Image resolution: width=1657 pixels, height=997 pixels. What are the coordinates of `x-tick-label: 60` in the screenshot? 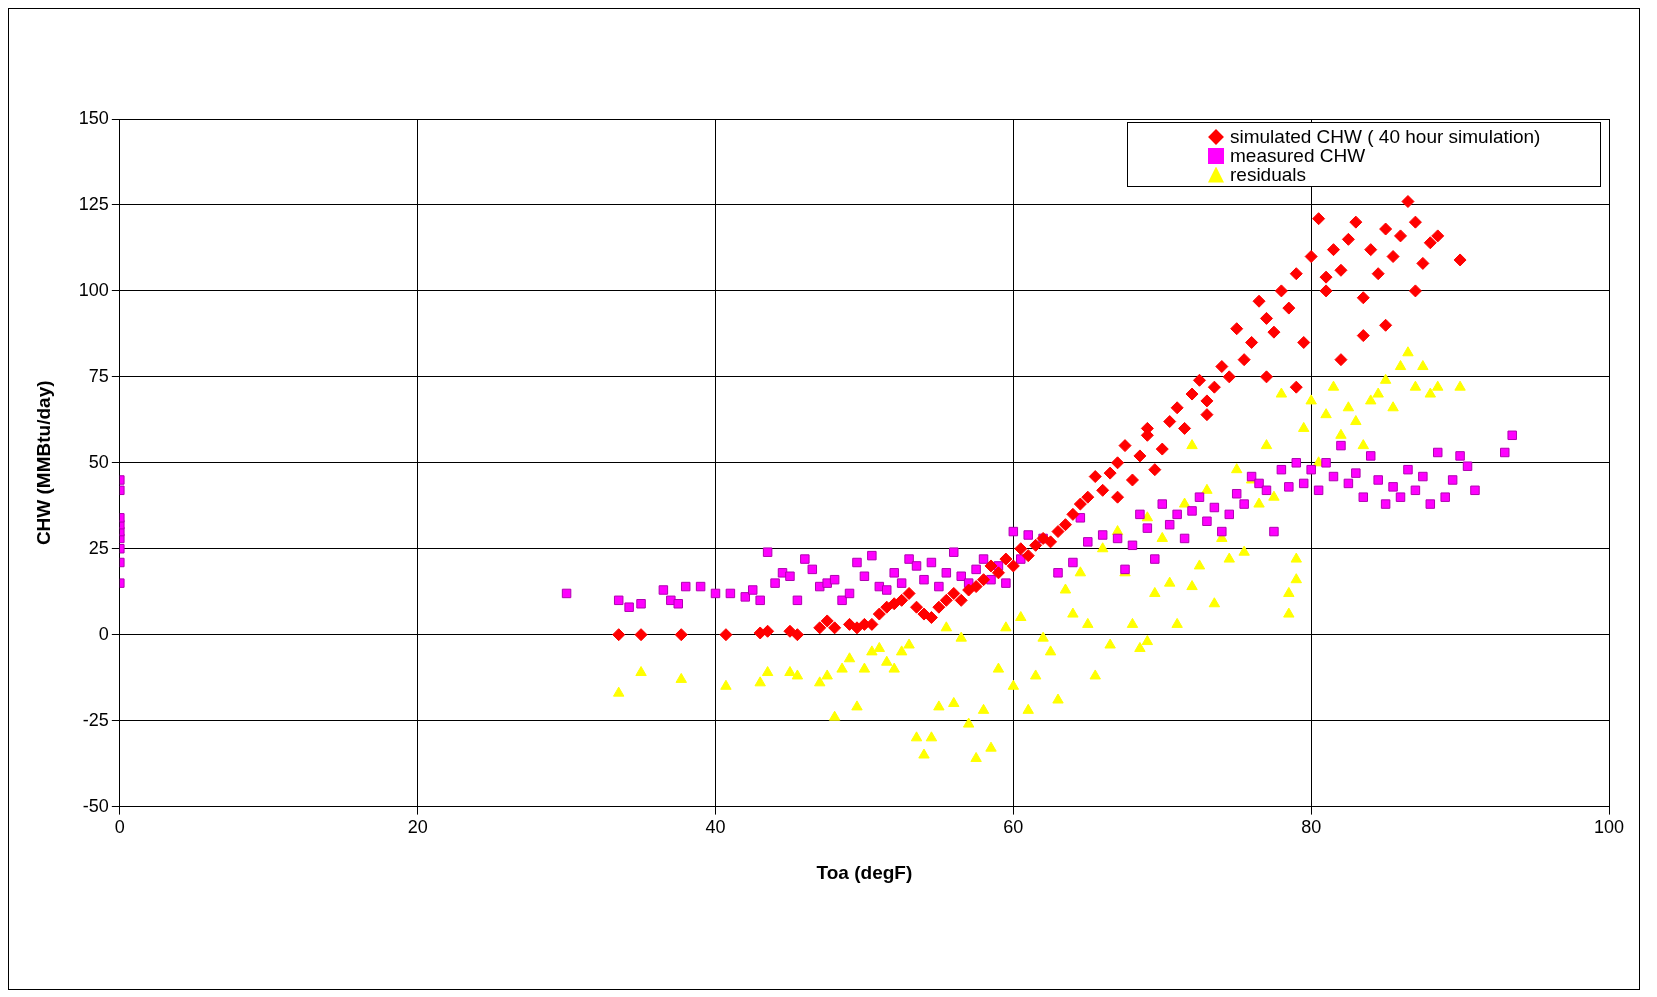 It's located at (1013, 827).